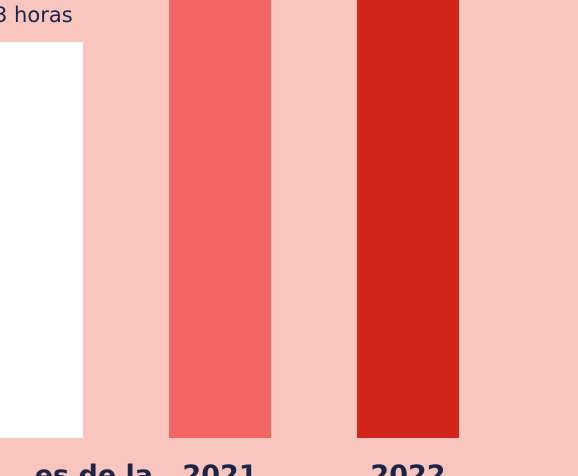 The height and width of the screenshot is (476, 578). Describe the element at coordinates (41, 240) in the screenshot. I see `bar-white` at that location.